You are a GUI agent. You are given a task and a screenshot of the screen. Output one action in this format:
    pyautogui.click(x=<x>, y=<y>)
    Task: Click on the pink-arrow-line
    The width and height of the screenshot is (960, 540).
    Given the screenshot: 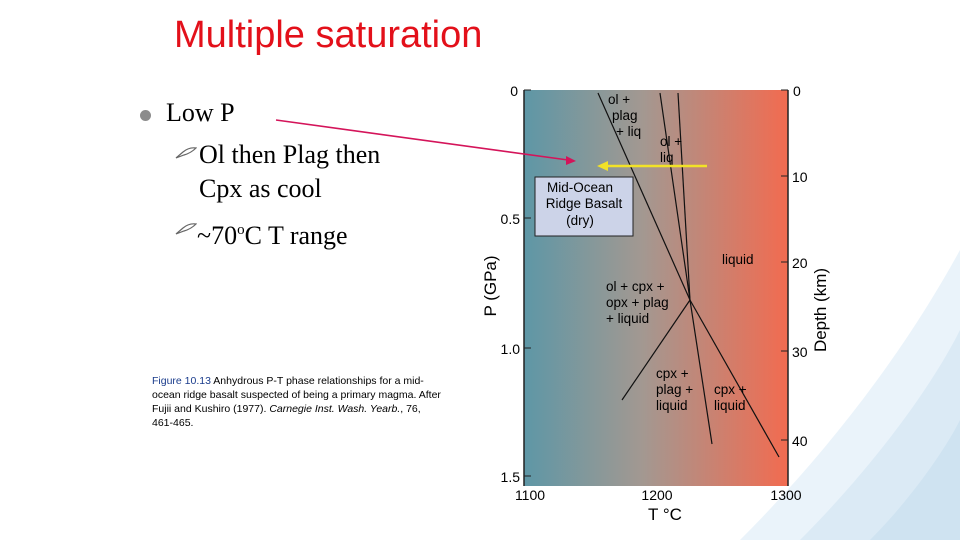 What is the action you would take?
    pyautogui.click(x=422, y=140)
    